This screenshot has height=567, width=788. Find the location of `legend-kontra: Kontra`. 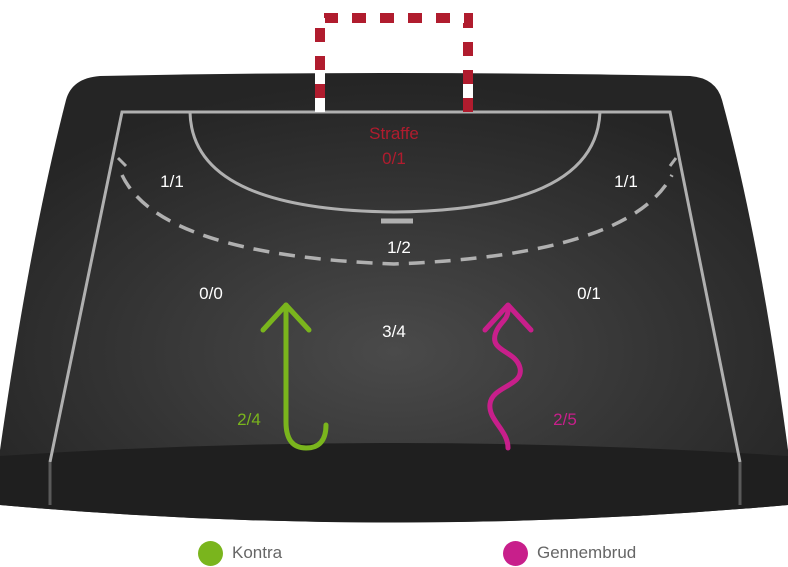

legend-kontra: Kontra is located at coordinates (240, 553).